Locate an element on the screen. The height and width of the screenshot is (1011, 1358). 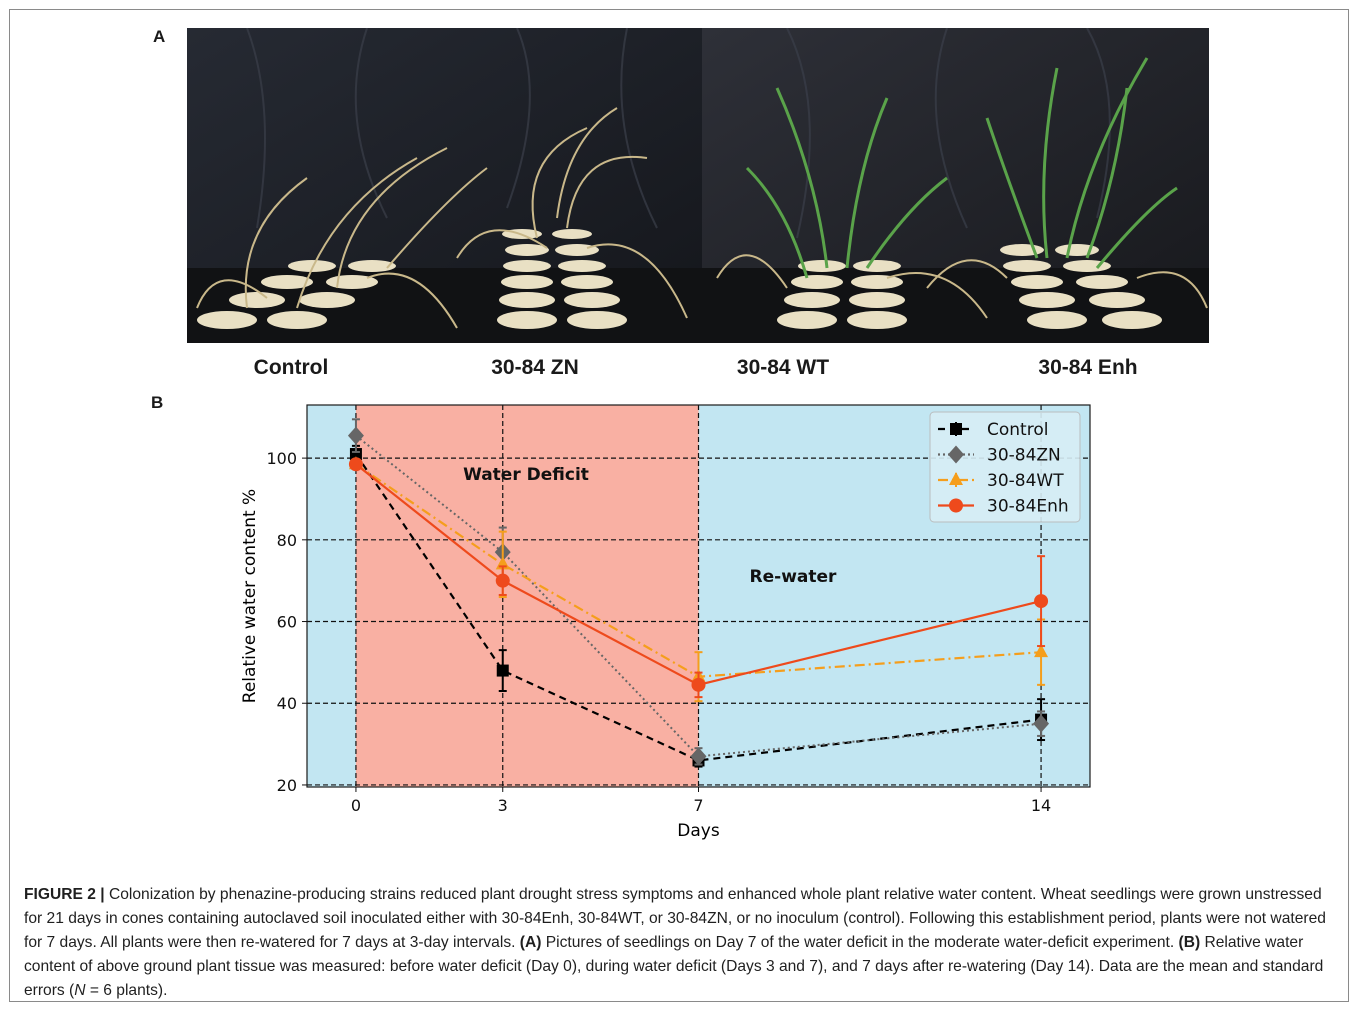
series-30-84Enh is located at coordinates (698, 578).